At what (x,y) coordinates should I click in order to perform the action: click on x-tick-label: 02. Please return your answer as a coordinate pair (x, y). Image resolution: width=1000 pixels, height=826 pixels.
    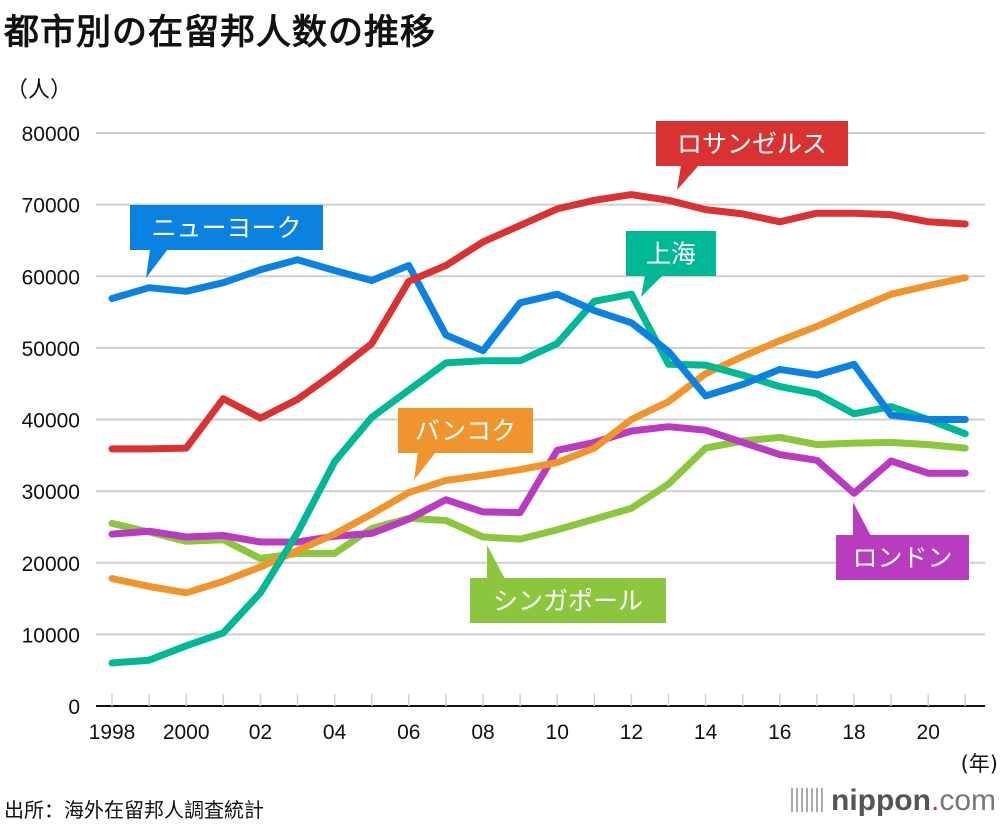
    Looking at the image, I should click on (260, 732).